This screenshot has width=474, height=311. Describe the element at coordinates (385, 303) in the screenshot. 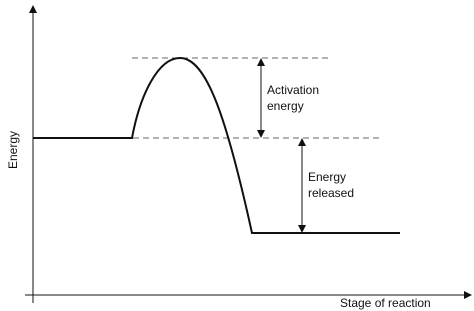

I see `x-axis-label: Stage of reaction` at that location.